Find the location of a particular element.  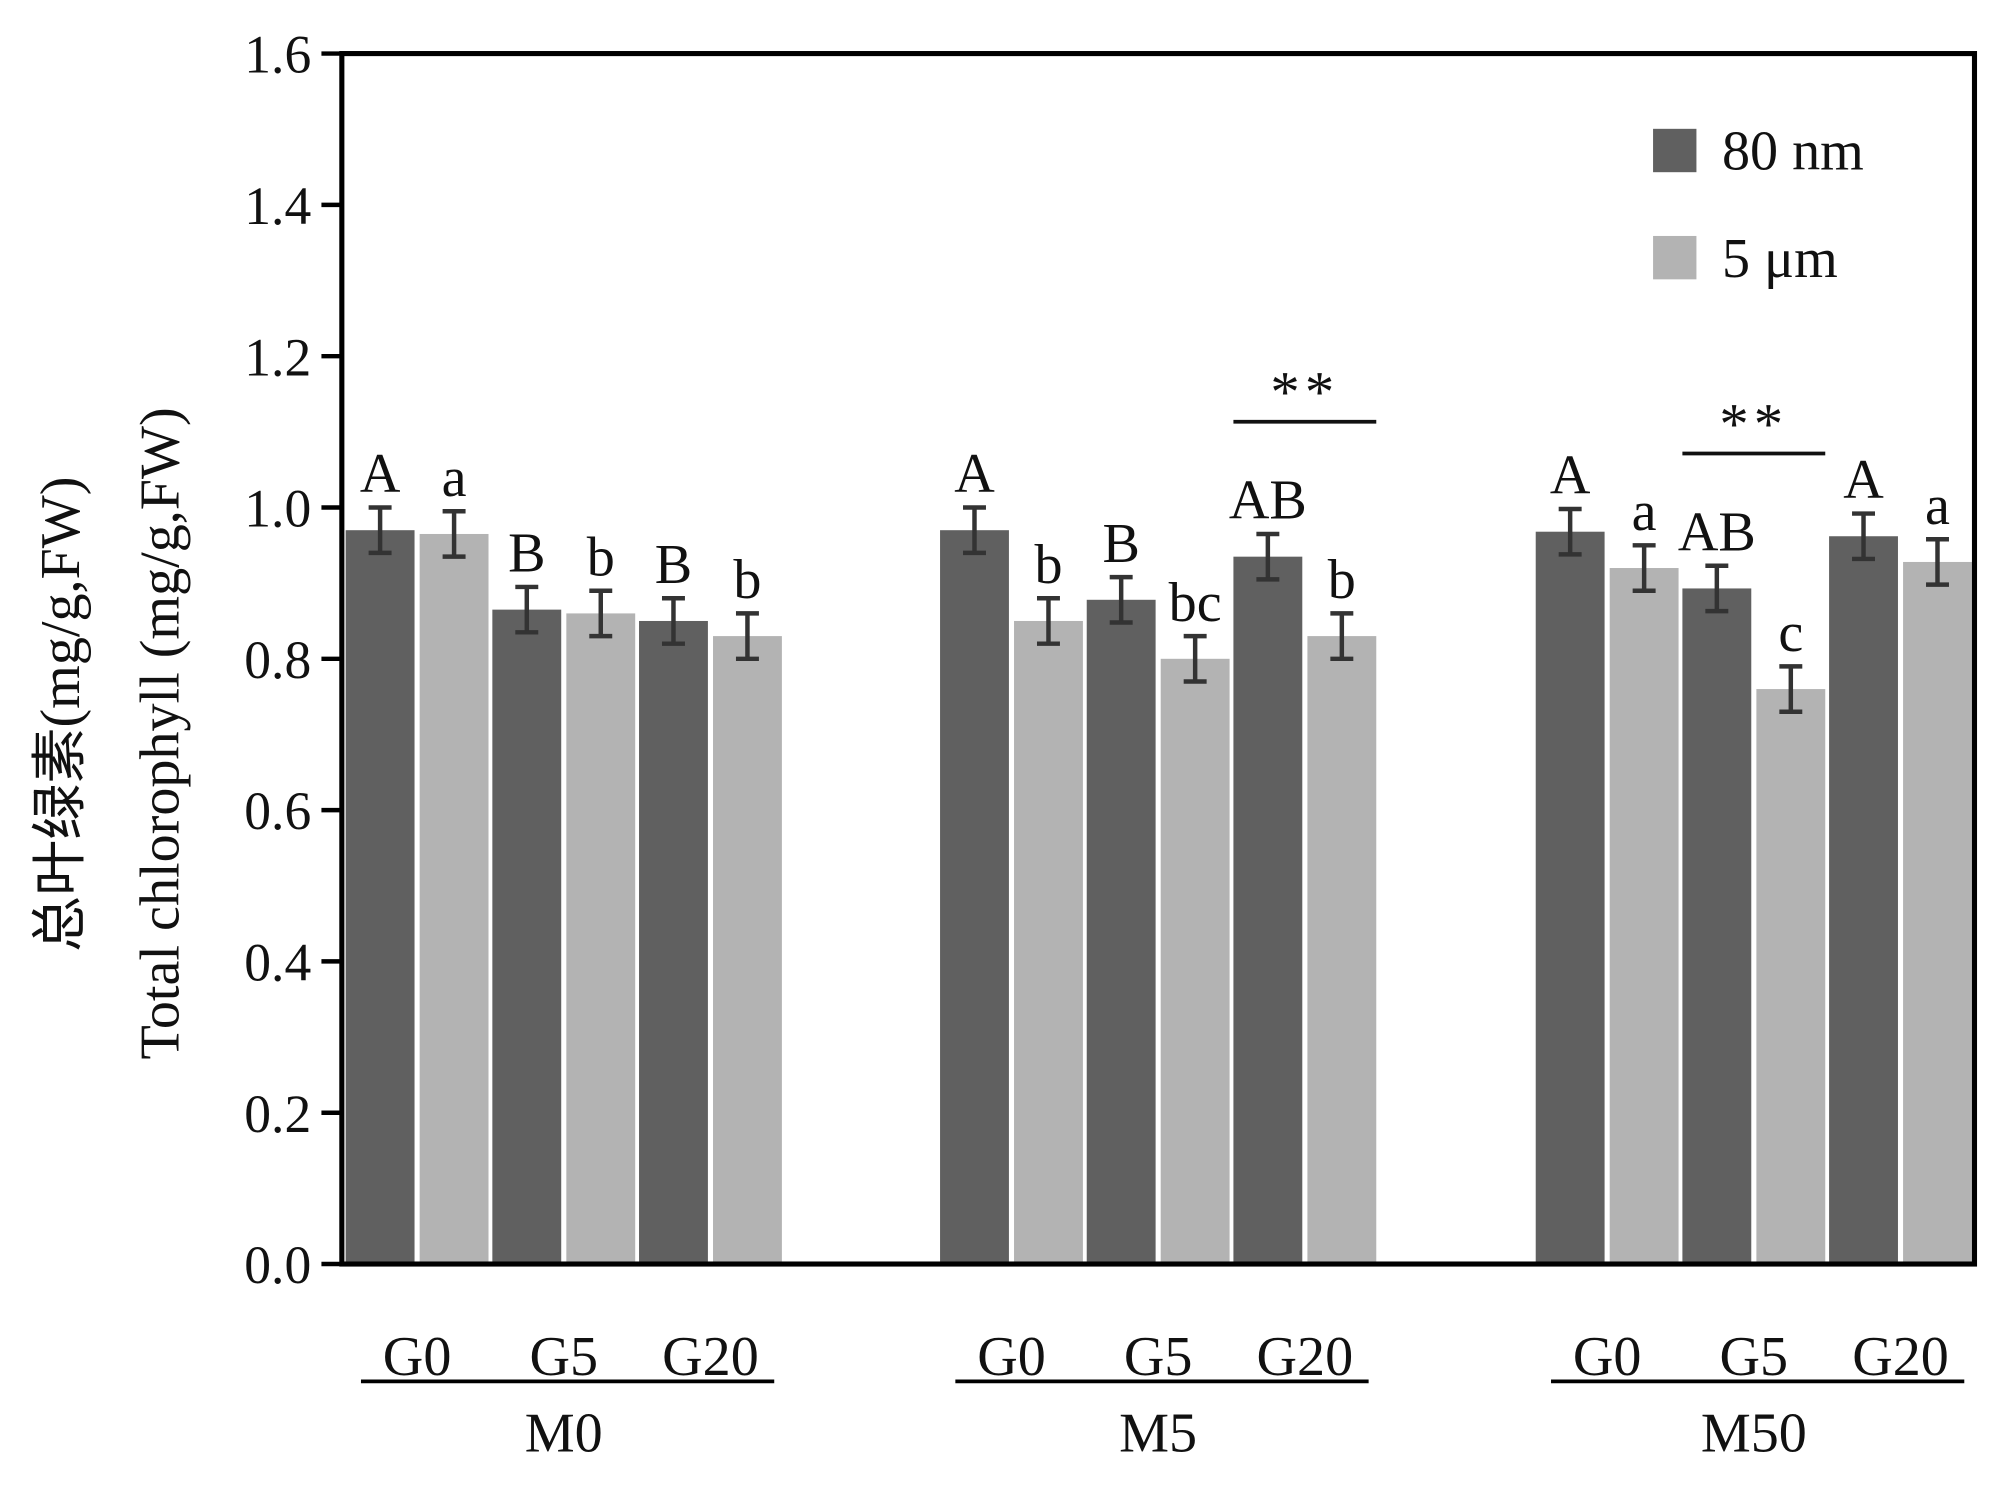

y-axis-label-en: Total chlorophyll (mg/g,FW) is located at coordinates (161, 733).